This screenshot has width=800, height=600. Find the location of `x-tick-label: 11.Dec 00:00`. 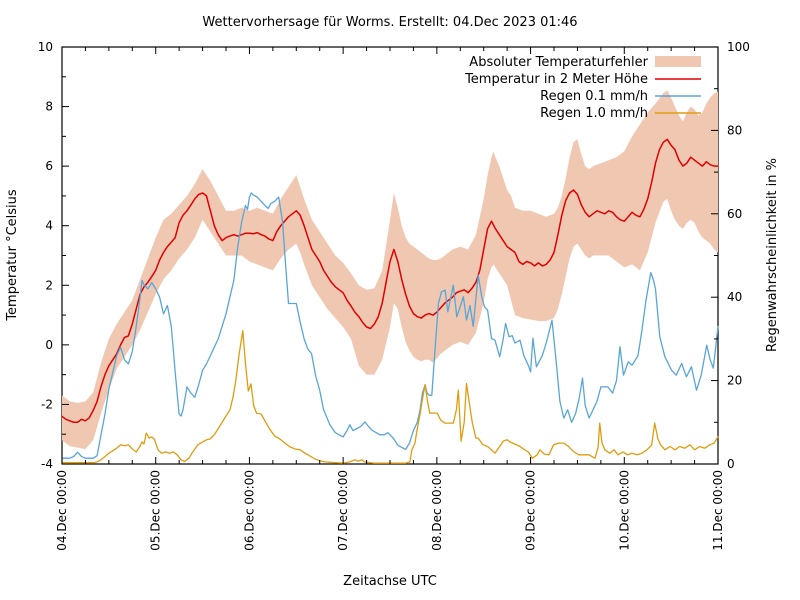

x-tick-label: 11.Dec 00:00 is located at coordinates (718, 510).